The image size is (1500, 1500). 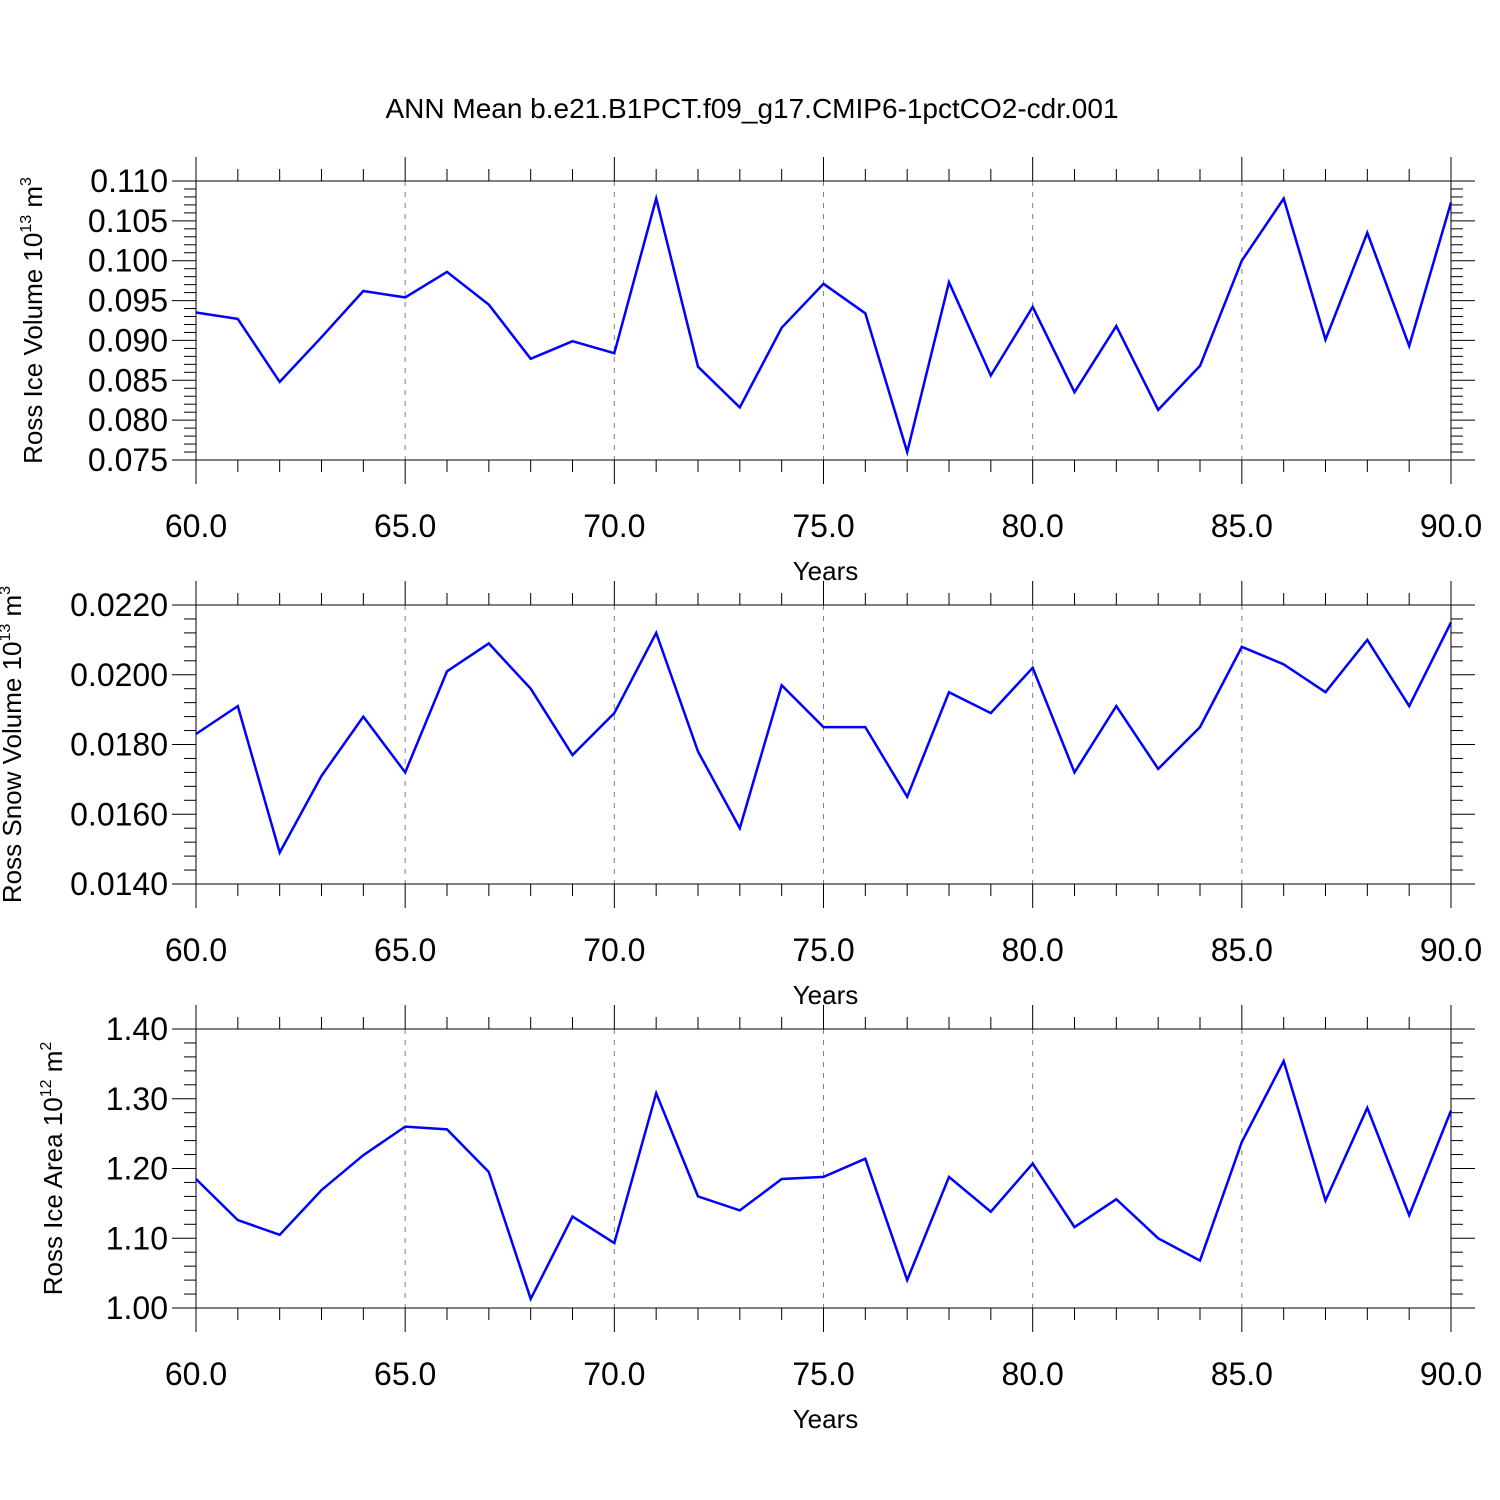 I want to click on y-tick-label: 0.0180, so click(x=119, y=745).